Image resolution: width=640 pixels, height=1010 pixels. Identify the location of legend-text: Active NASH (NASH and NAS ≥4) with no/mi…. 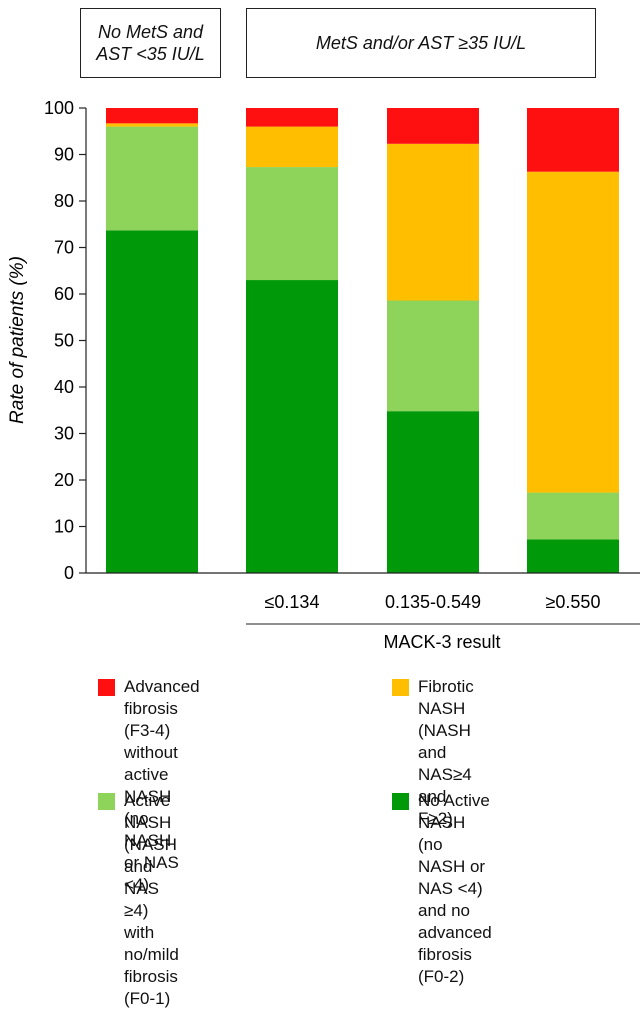
(151, 899).